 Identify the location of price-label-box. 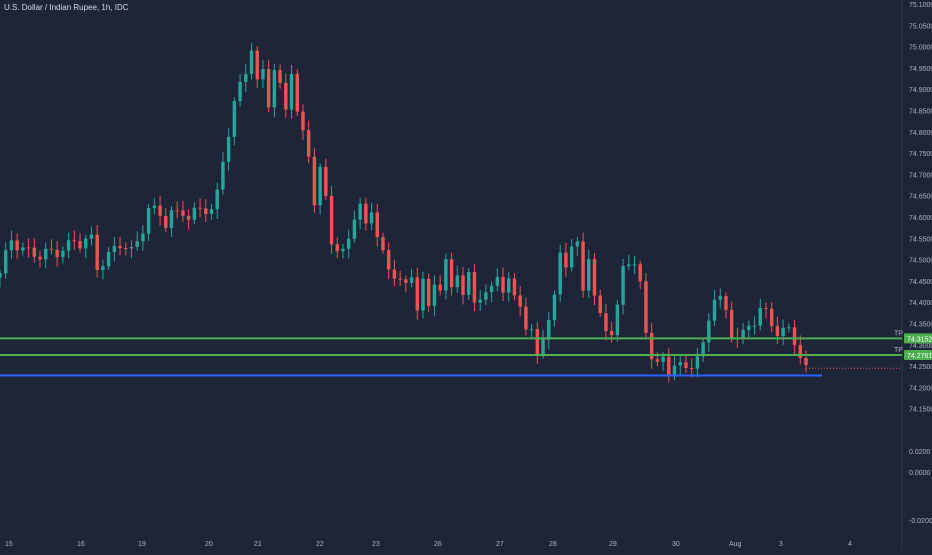
(918, 338).